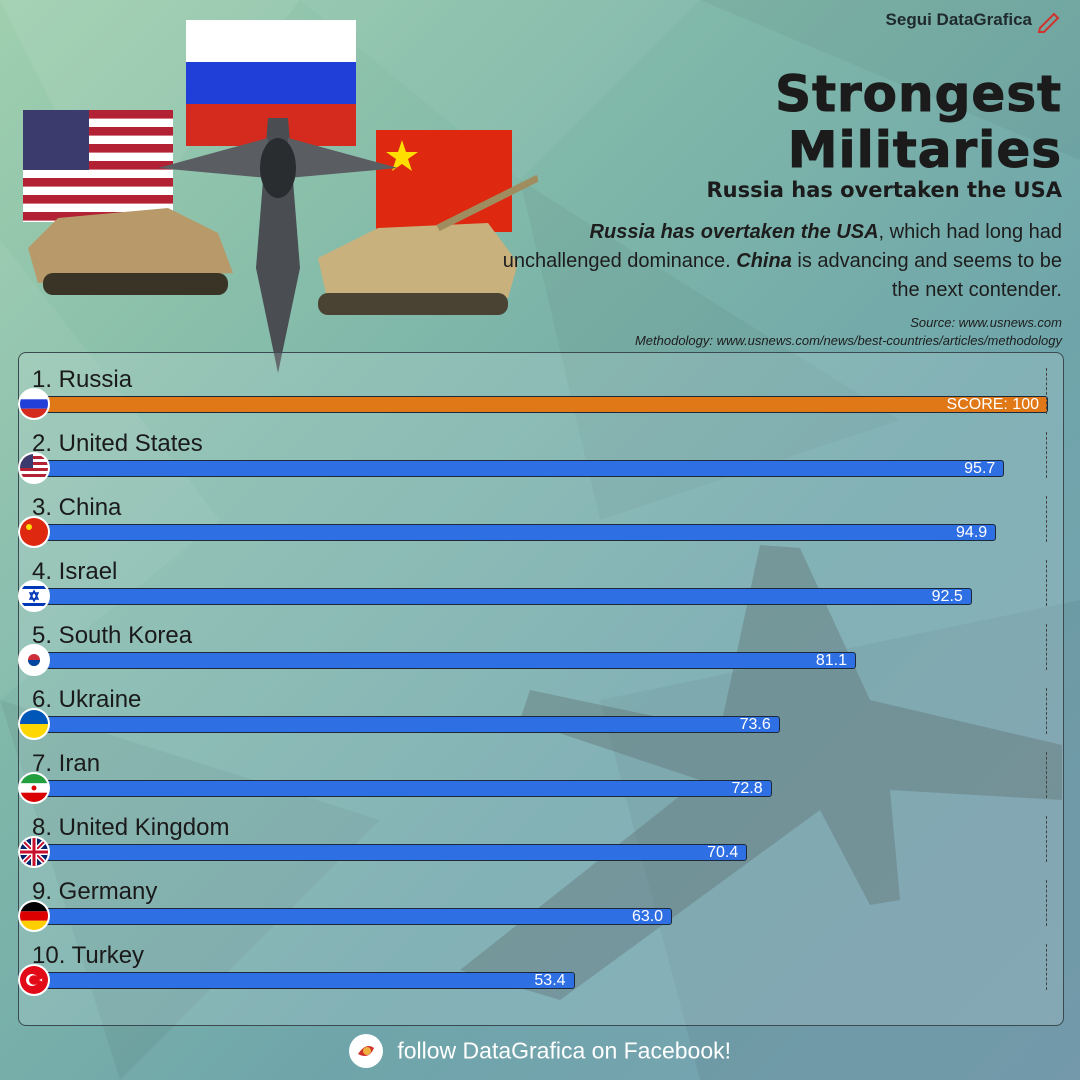  What do you see at coordinates (77, 507) in the screenshot?
I see `bar-label: 3. China` at bounding box center [77, 507].